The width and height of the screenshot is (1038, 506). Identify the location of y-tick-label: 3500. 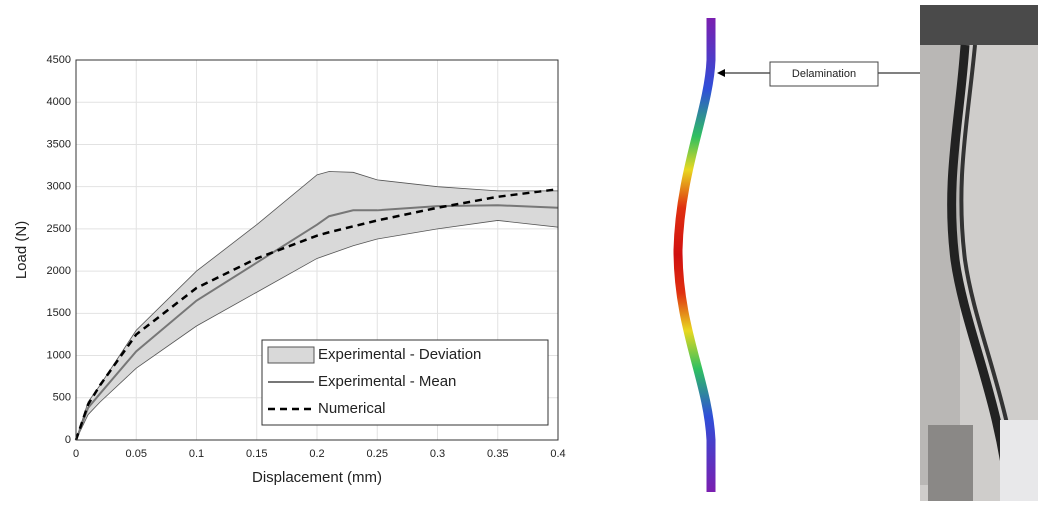
(59, 144).